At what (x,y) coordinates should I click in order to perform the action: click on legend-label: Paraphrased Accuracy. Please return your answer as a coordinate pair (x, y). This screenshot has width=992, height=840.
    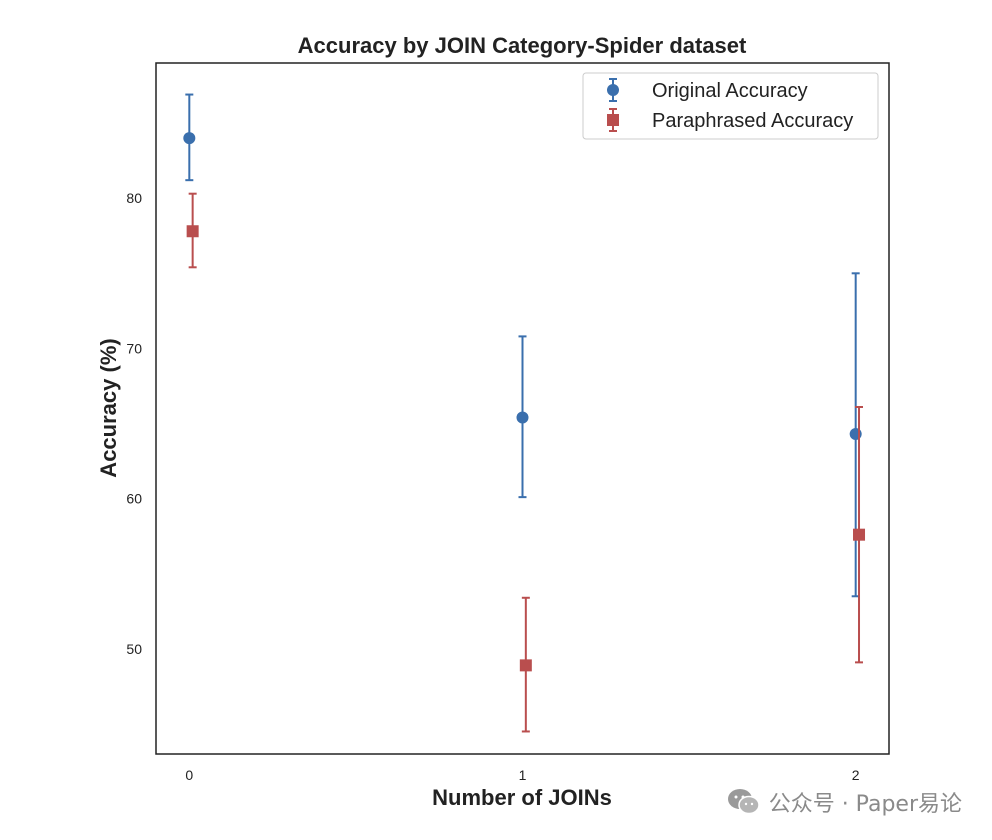
    Looking at the image, I should click on (752, 121).